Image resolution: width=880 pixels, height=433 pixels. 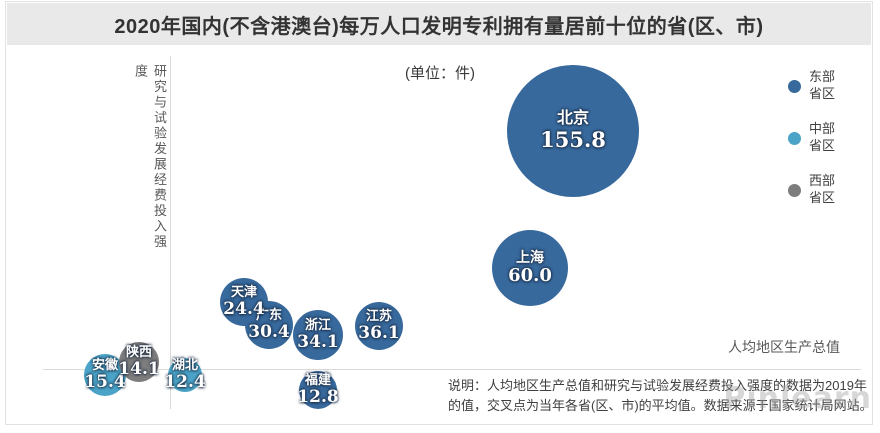 What do you see at coordinates (573, 131) in the screenshot?
I see `bubble-beijing` at bounding box center [573, 131].